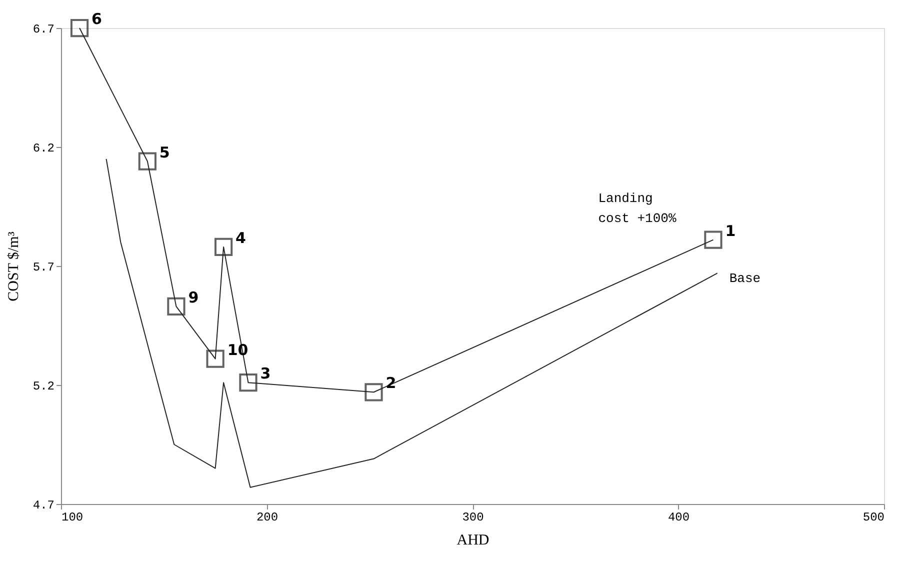  What do you see at coordinates (241, 237) in the screenshot?
I see `annotation: 4` at bounding box center [241, 237].